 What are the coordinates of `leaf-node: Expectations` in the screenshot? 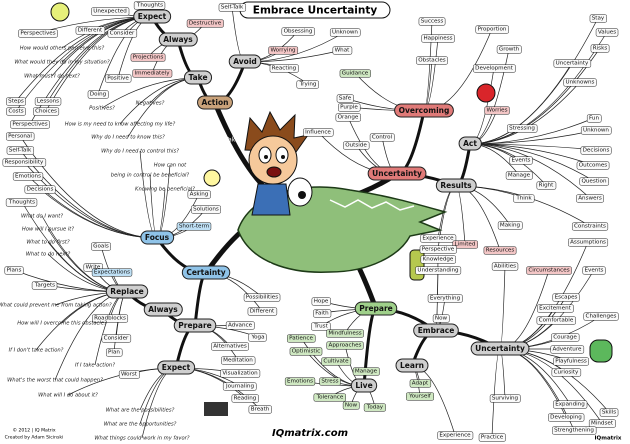 It's located at (112, 272).